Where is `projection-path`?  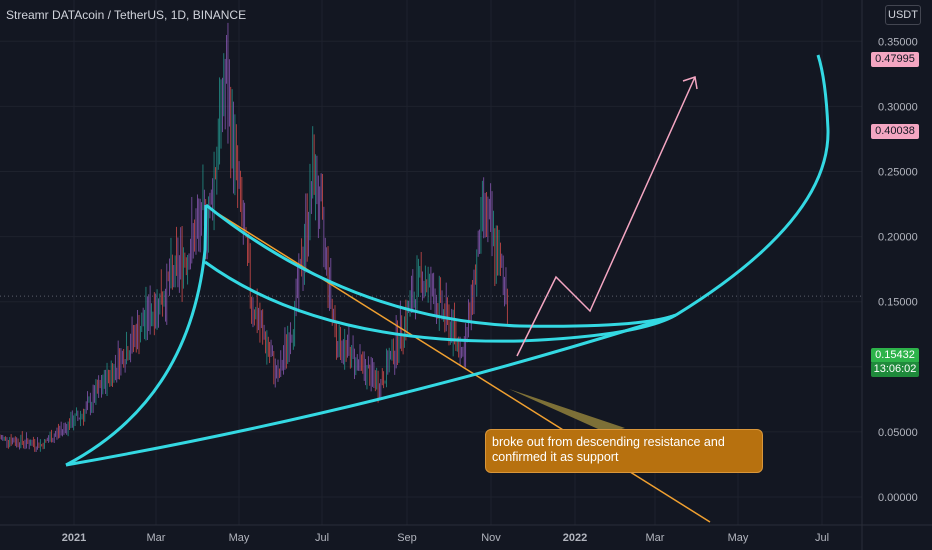
projection-path is located at coordinates (606, 216).